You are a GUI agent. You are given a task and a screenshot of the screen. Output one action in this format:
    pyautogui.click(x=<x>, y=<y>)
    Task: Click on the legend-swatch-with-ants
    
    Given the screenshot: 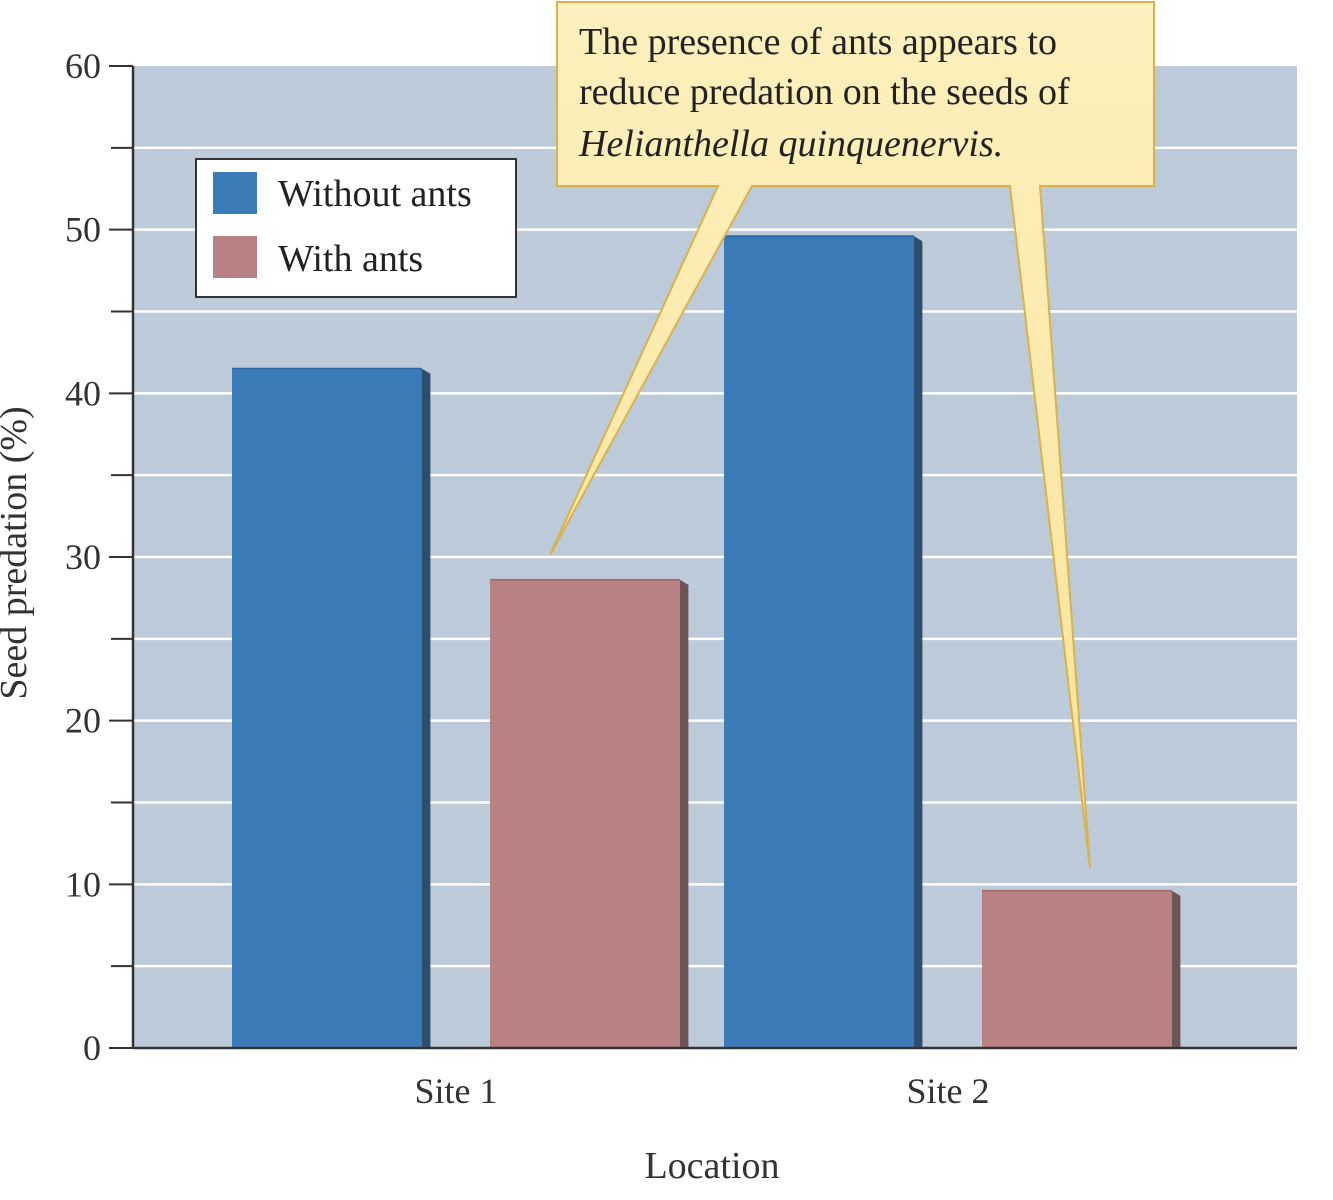 What is the action you would take?
    pyautogui.click(x=235, y=257)
    